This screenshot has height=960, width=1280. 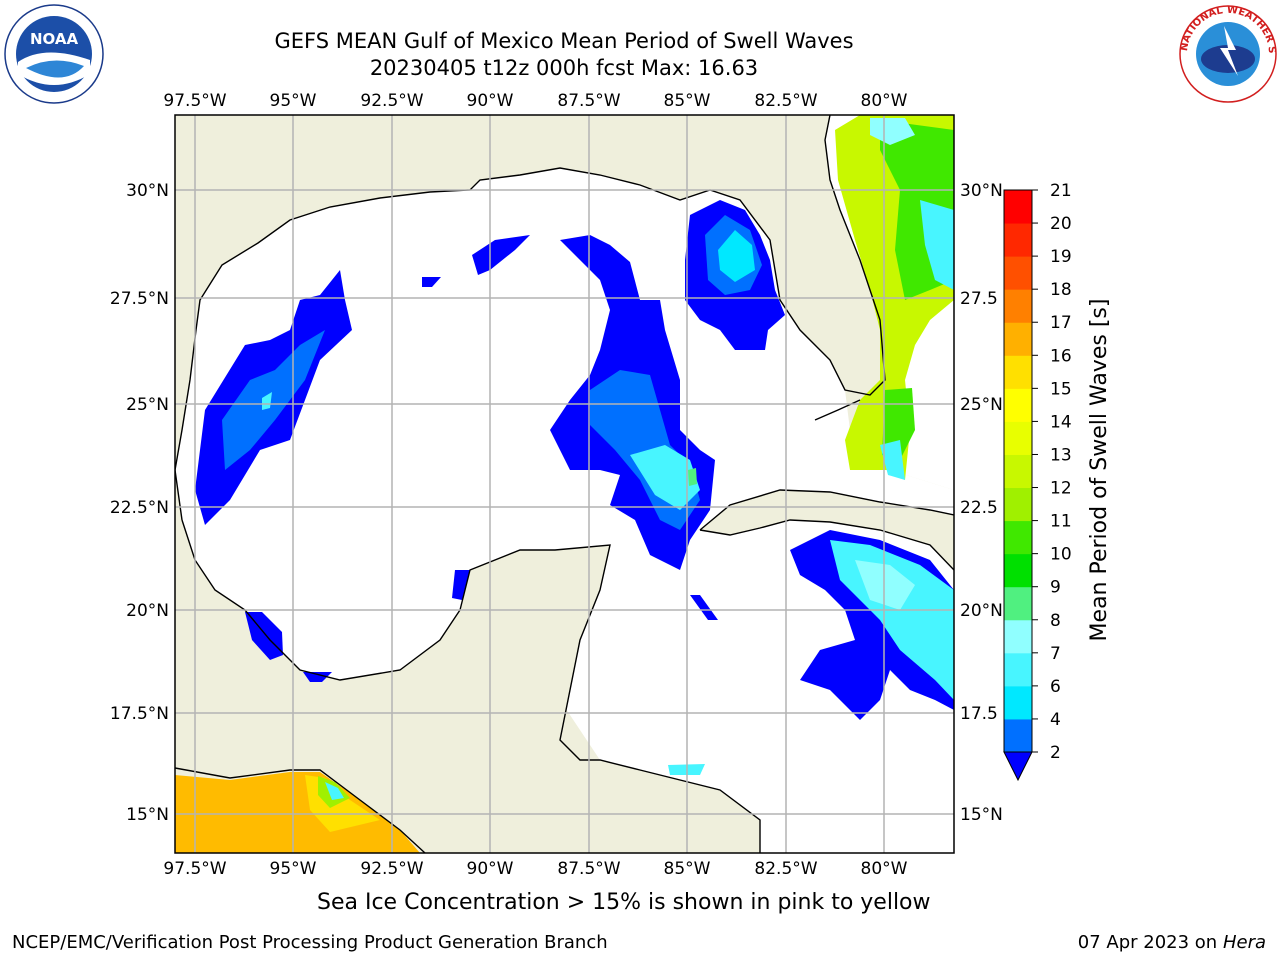 What do you see at coordinates (898, 424) in the screenshot?
I see `fill-atlantic-lower` at bounding box center [898, 424].